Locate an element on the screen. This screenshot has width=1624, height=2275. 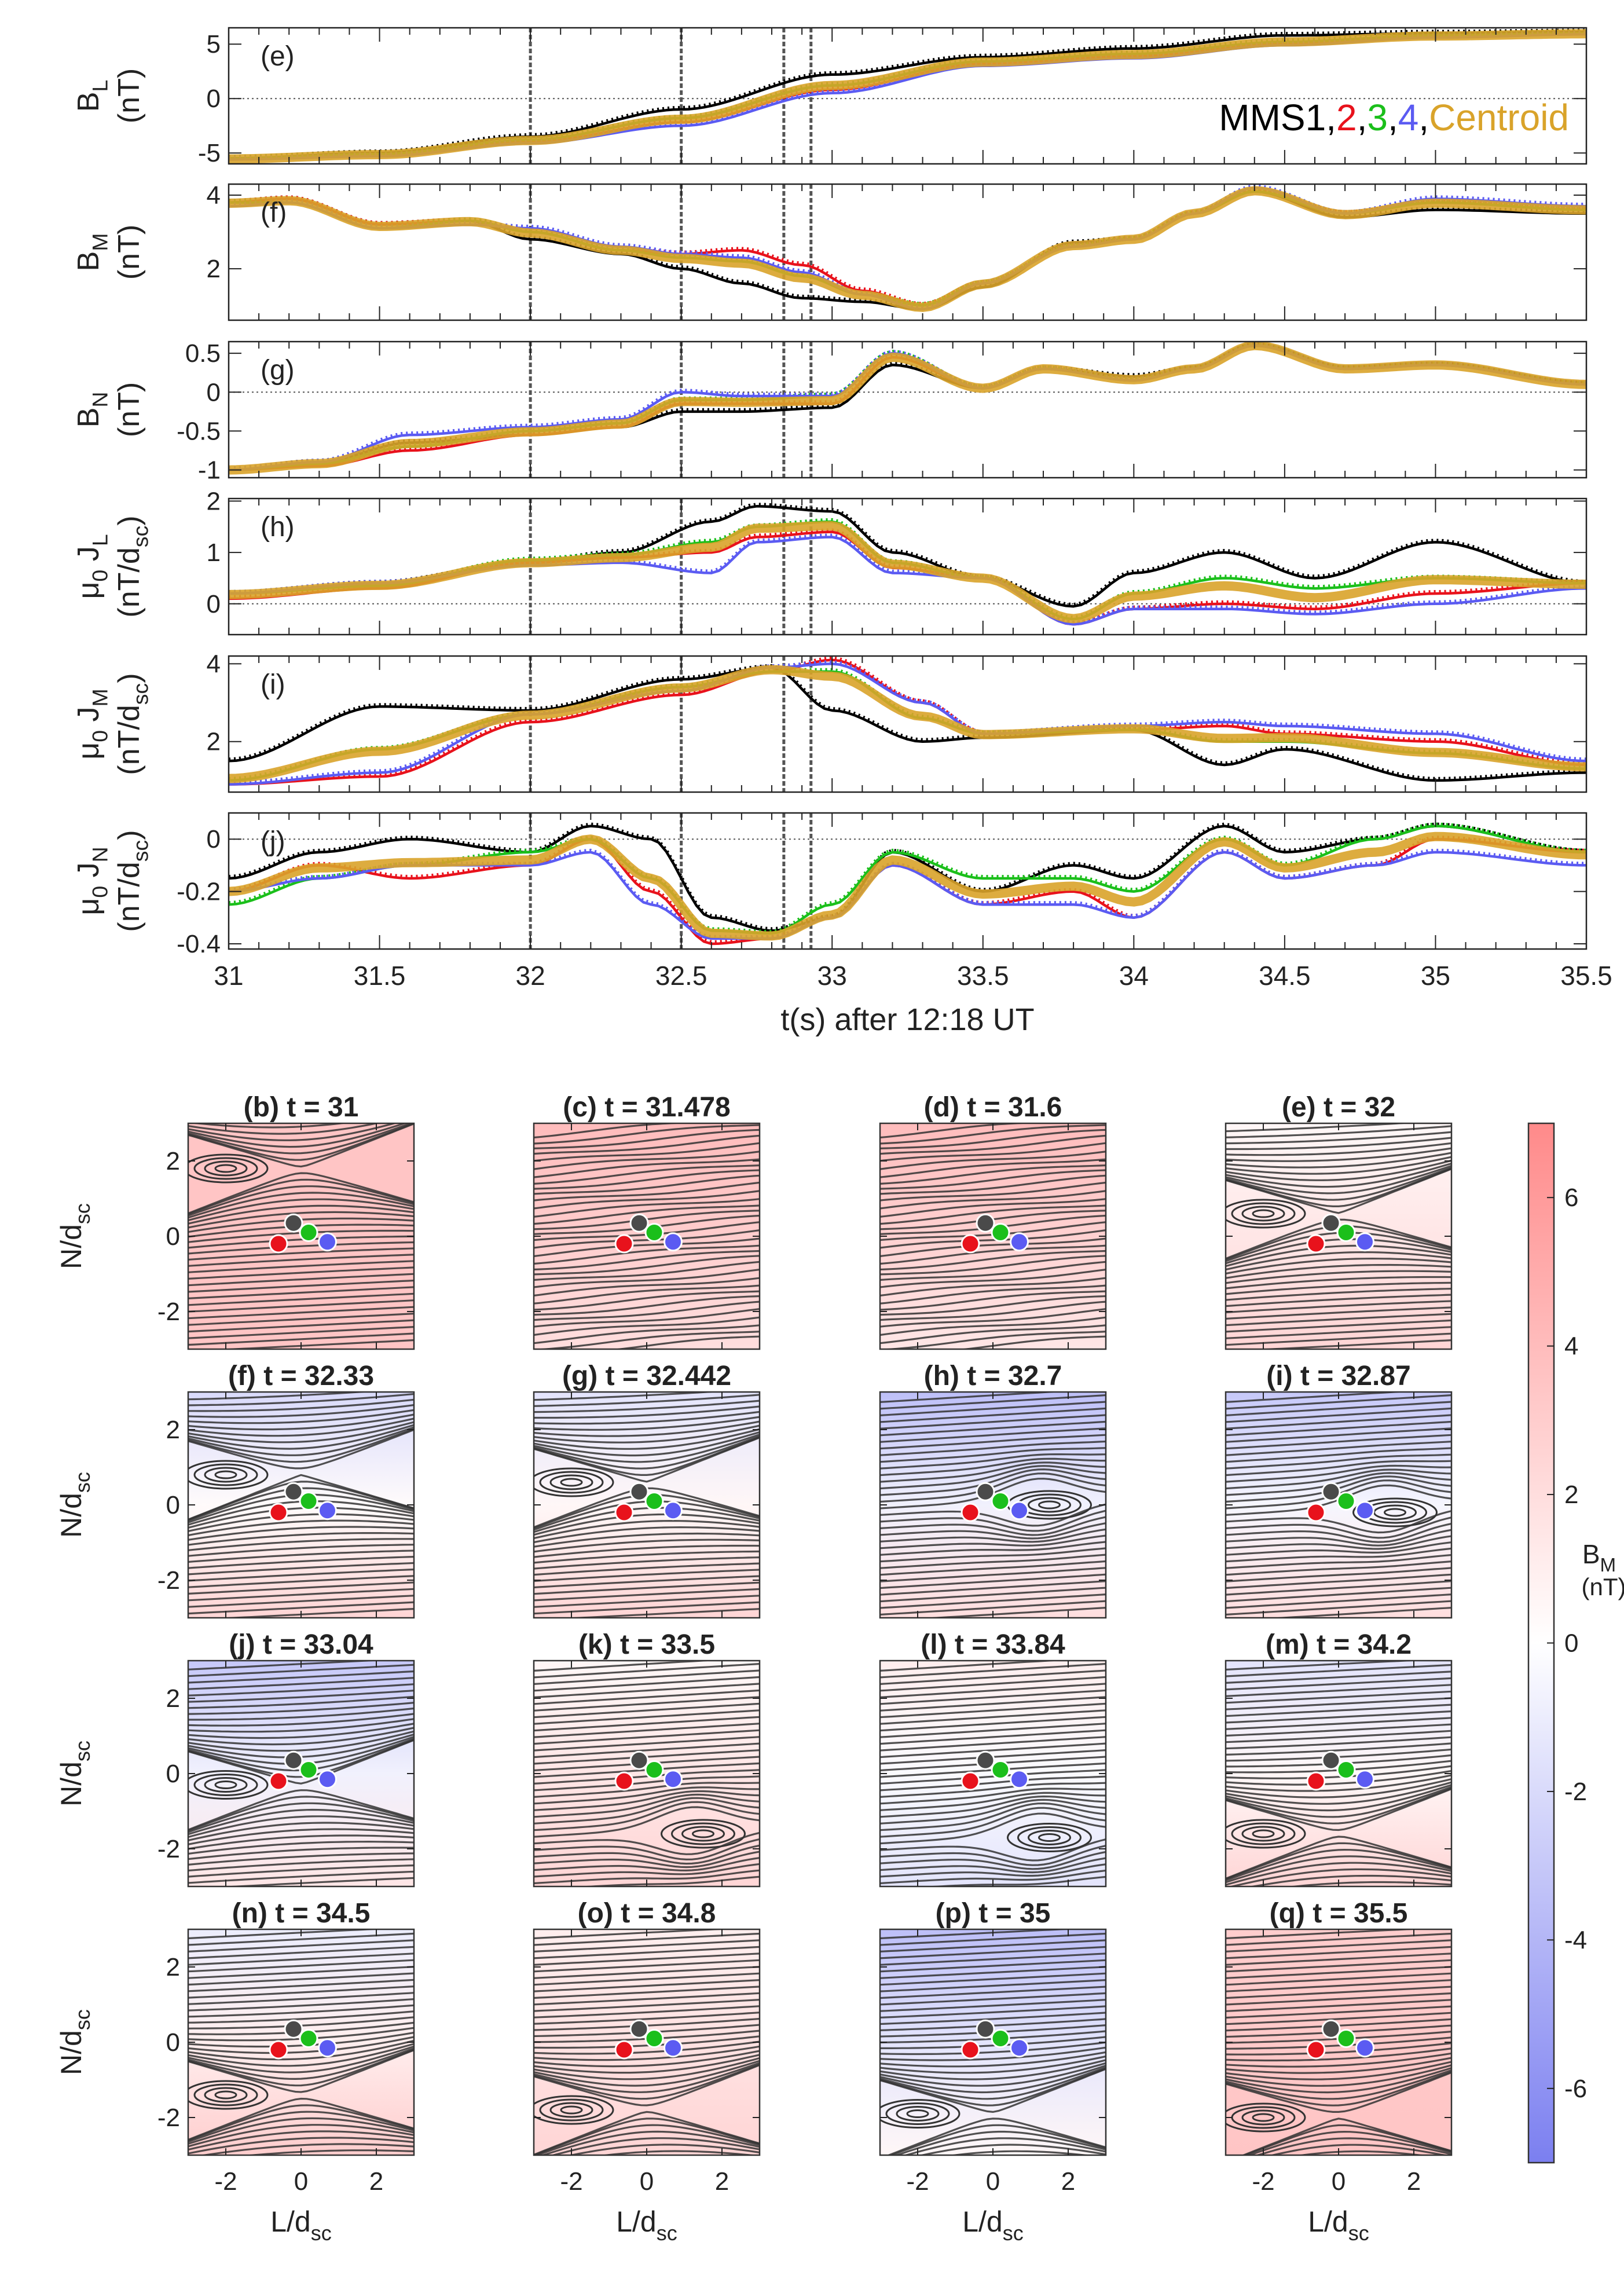
streamline-map: 2 0 -2 N/dsc (j) t = 33.04 is located at coordinates (235, 1758).